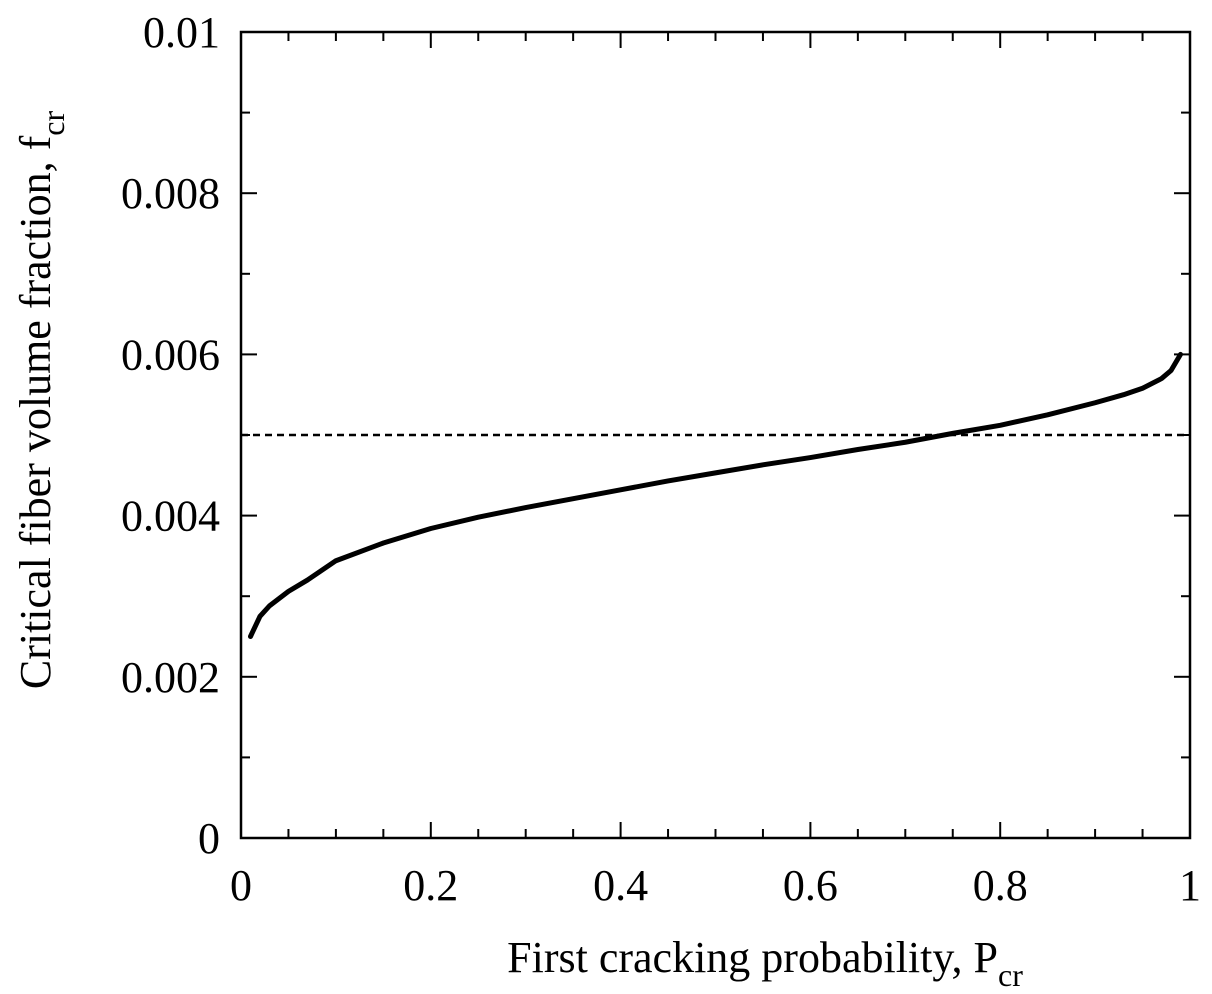 The height and width of the screenshot is (994, 1212). What do you see at coordinates (752, 957) in the screenshot?
I see `x-axis-title-main: First cracking probability, P` at bounding box center [752, 957].